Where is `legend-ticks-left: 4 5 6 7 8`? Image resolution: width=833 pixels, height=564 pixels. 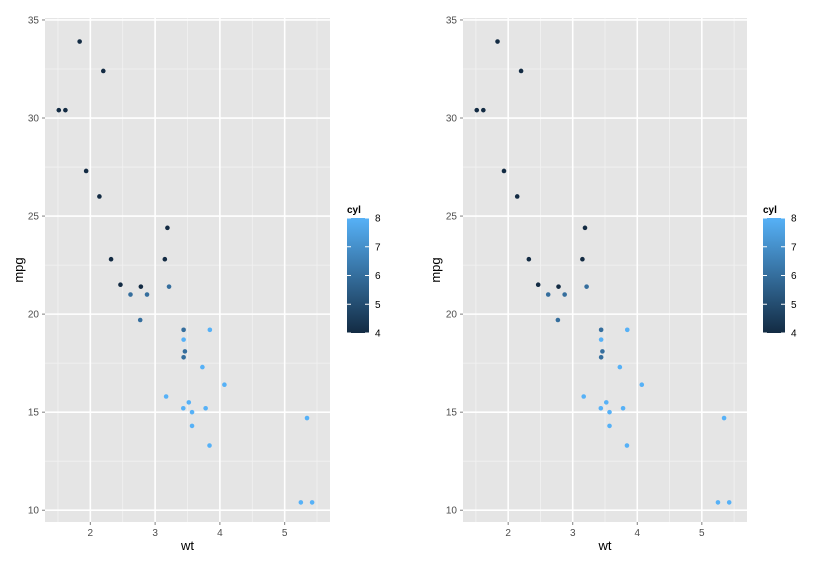 legend-ticks-left: 4 5 6 7 8 is located at coordinates (364, 277).